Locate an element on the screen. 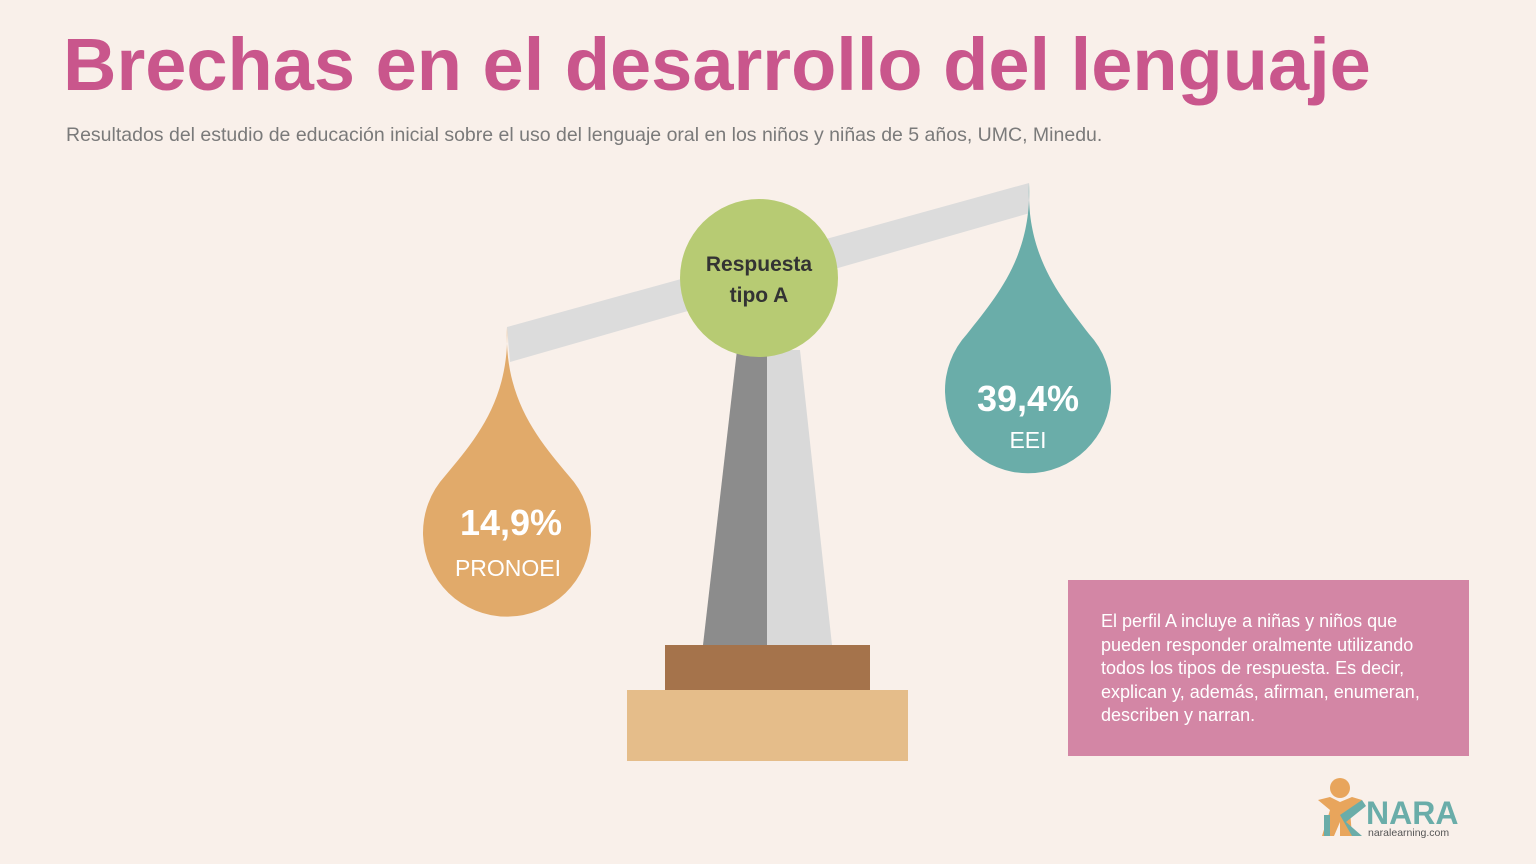  pillar-light is located at coordinates (799, 497).